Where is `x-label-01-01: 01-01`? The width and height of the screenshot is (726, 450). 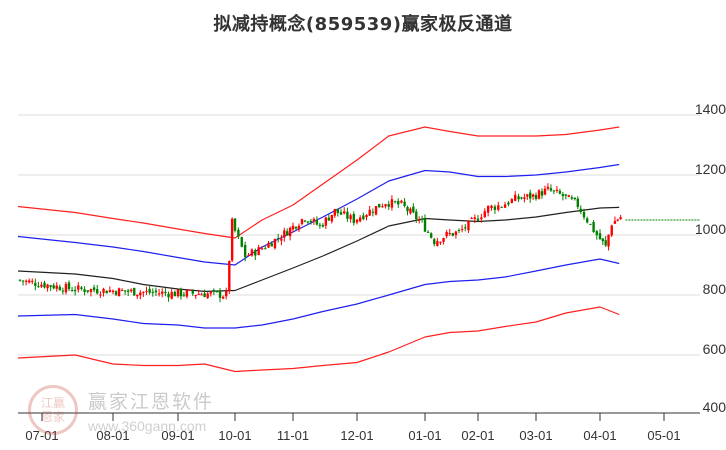 x-label-01-01: 01-01 is located at coordinates (425, 435).